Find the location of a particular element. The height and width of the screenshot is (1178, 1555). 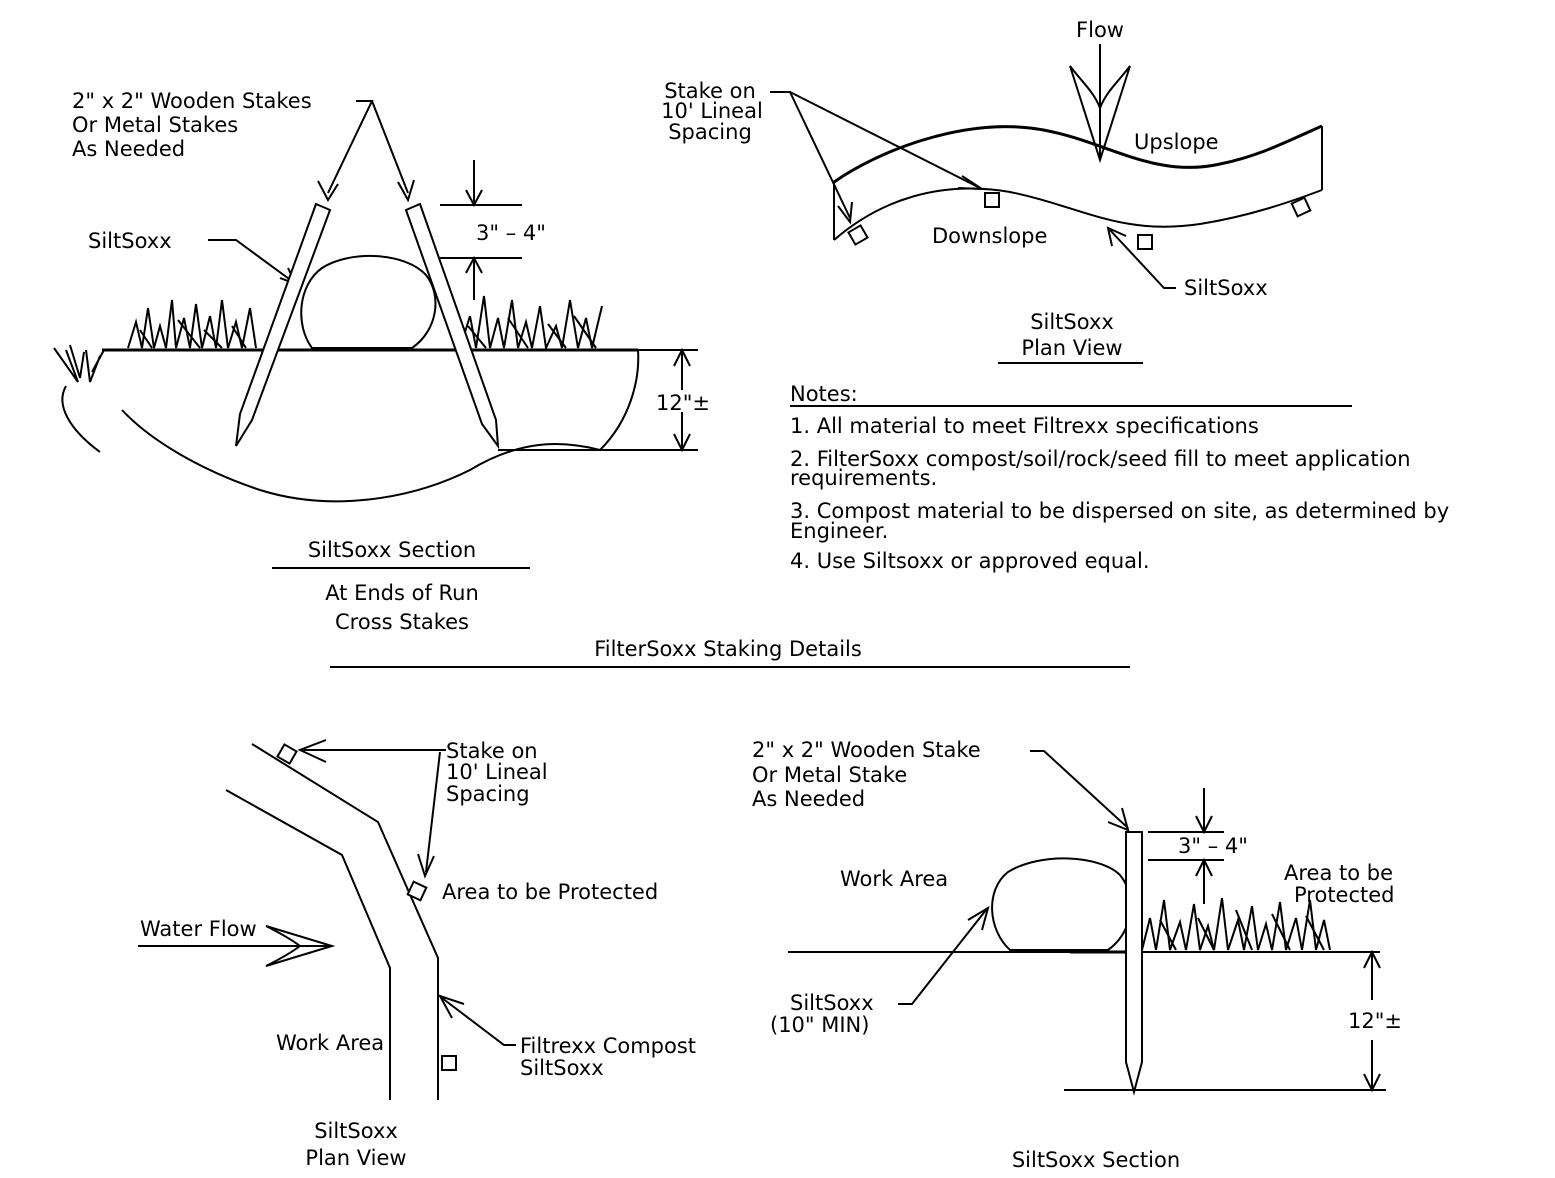

plan-b-work-area-label: Work Area is located at coordinates (330, 1043).